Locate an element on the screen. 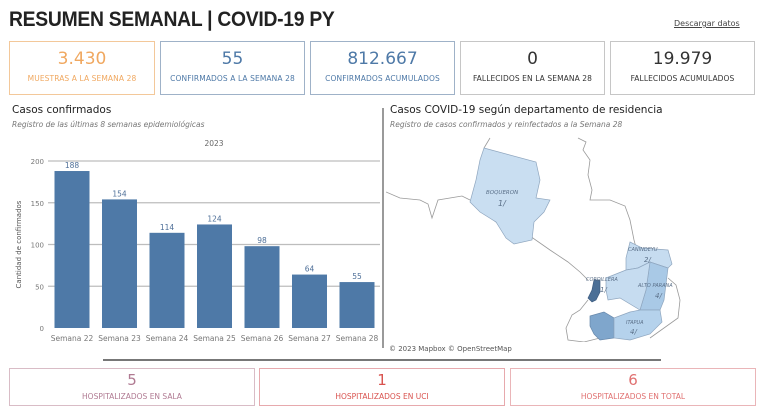  svg-text: ITAPUA is located at coordinates (635, 323).